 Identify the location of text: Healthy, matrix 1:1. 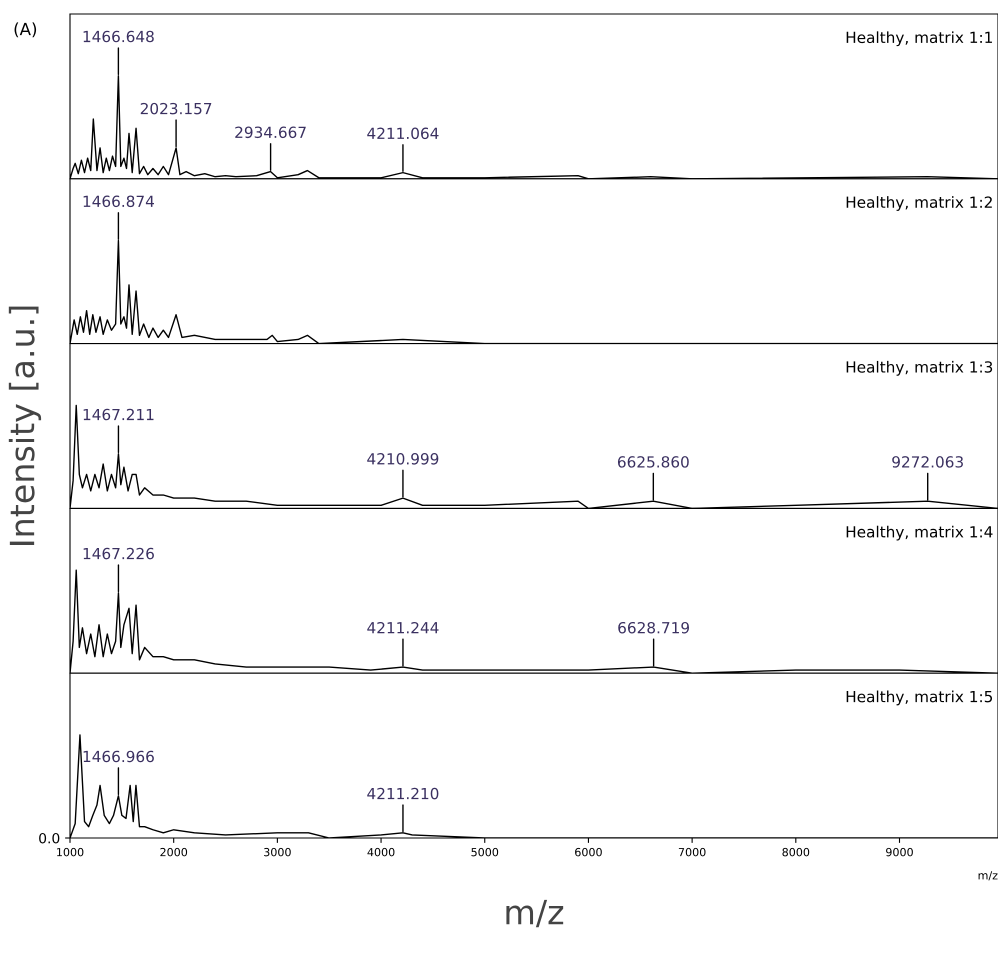
(919, 38).